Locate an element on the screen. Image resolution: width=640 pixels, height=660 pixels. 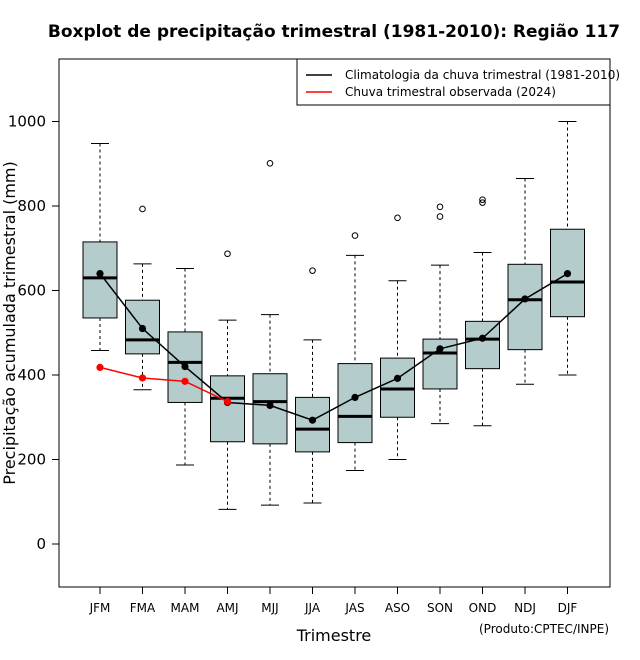
box-ond is located at coordinates (482, 311).